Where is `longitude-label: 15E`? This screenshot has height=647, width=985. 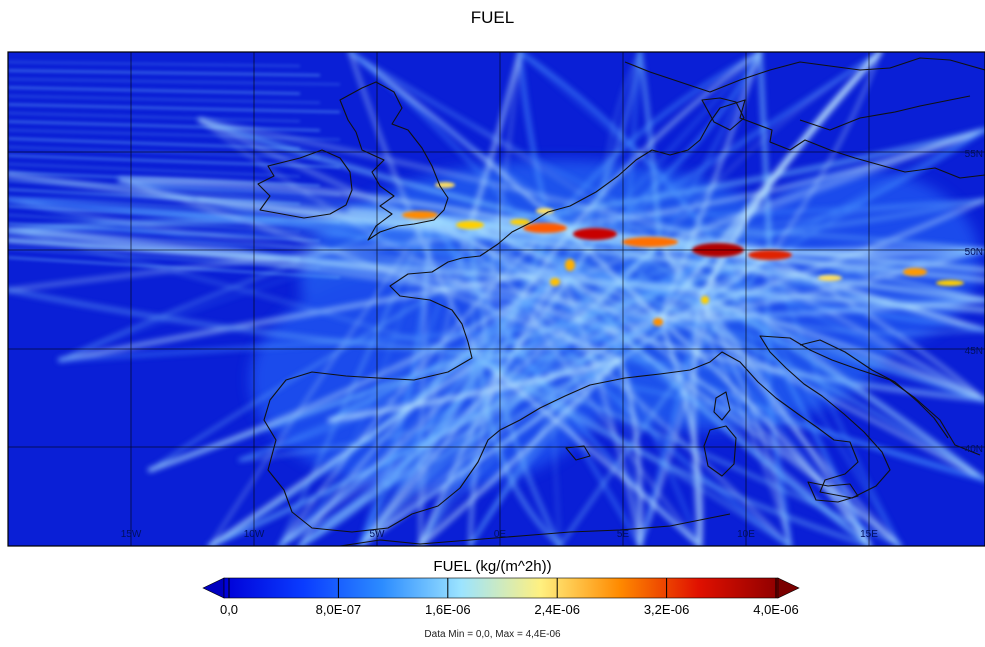 longitude-label: 15E is located at coordinates (869, 534).